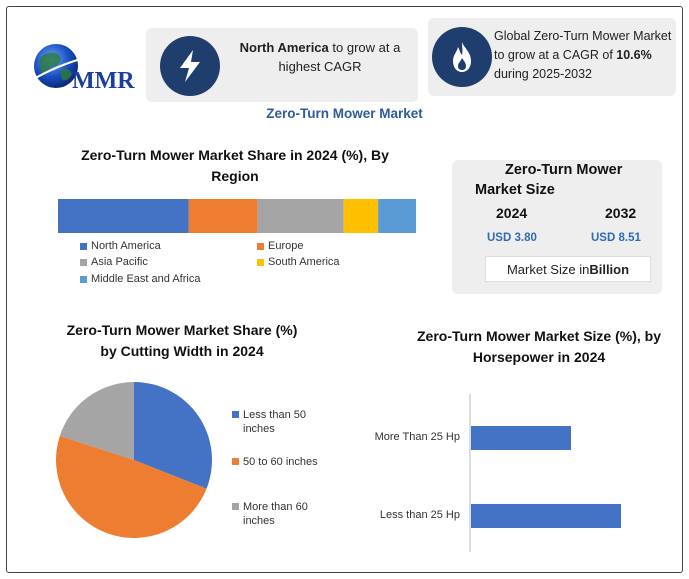  Describe the element at coordinates (304, 262) in the screenshot. I see `legend-label: South America` at that location.